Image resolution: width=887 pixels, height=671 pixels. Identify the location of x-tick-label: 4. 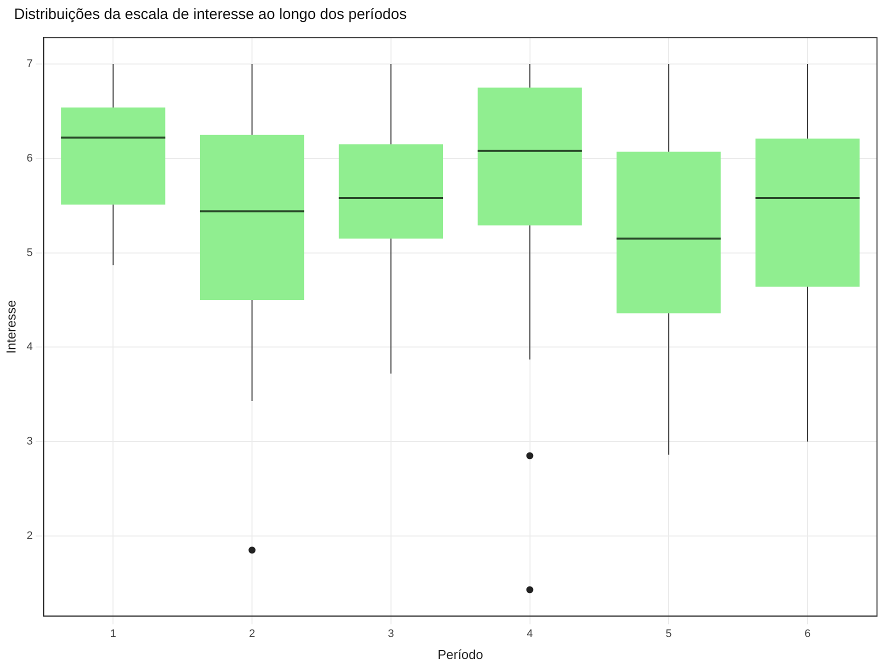
(529, 634).